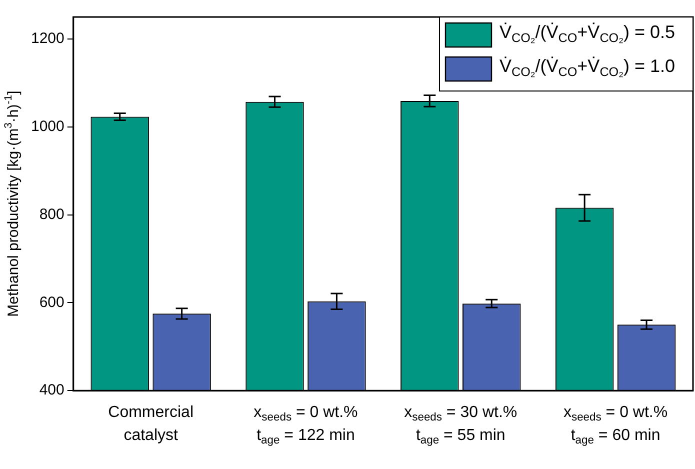  What do you see at coordinates (47, 127) in the screenshot?
I see `y-tick-label: 1000` at bounding box center [47, 127].